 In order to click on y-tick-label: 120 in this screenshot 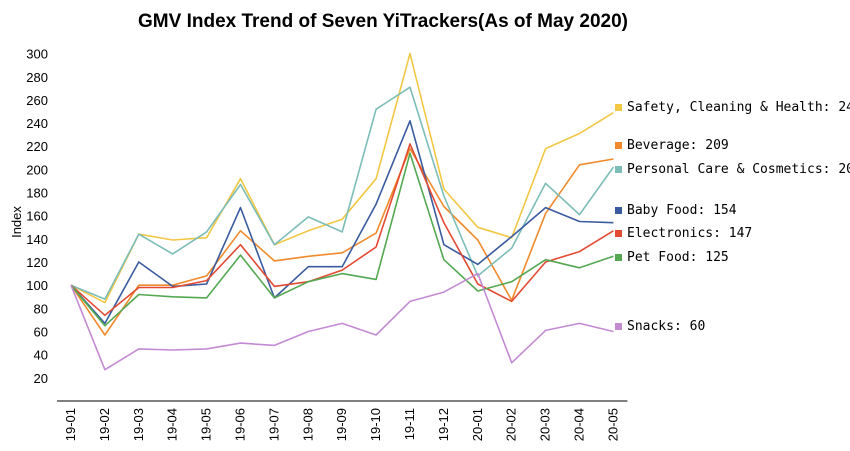, I will do `click(37, 262)`.